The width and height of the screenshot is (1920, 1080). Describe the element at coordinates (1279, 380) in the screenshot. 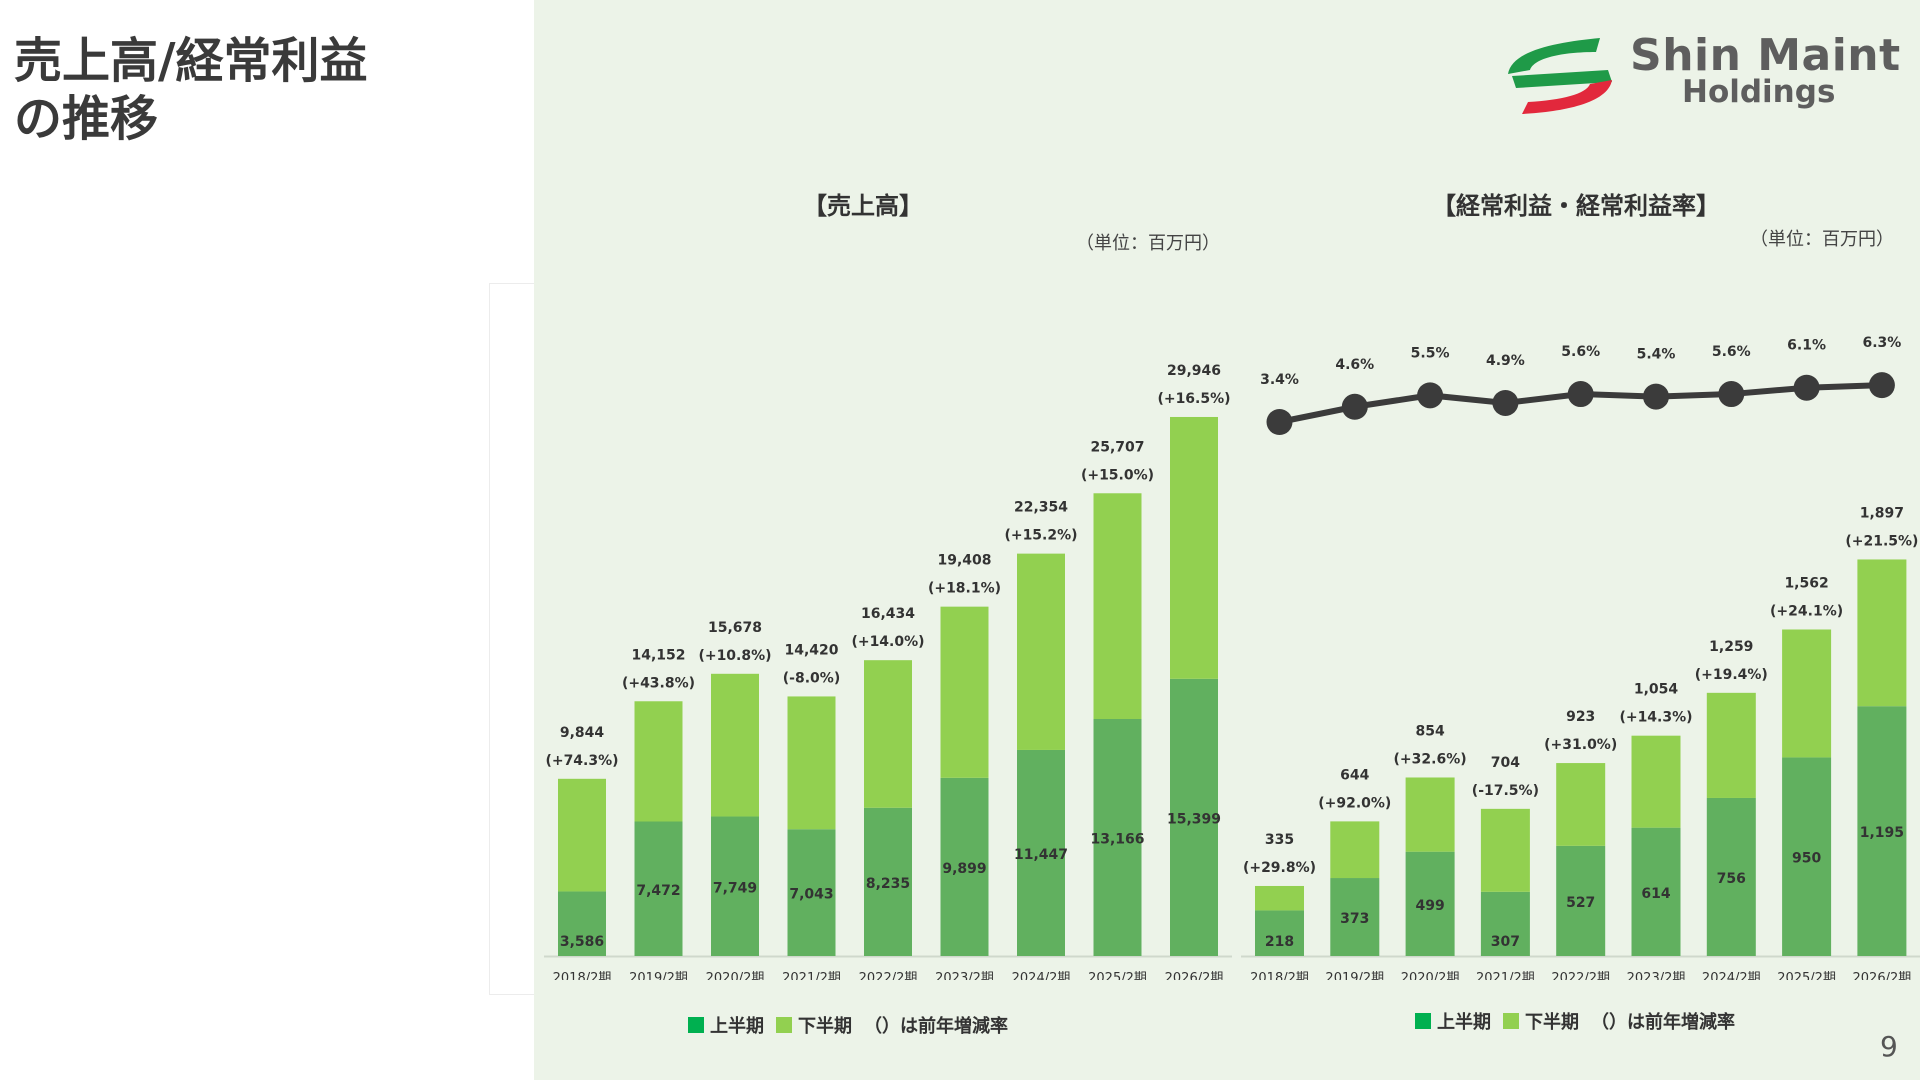

I see `margin-rate-label: 3.4%` at that location.